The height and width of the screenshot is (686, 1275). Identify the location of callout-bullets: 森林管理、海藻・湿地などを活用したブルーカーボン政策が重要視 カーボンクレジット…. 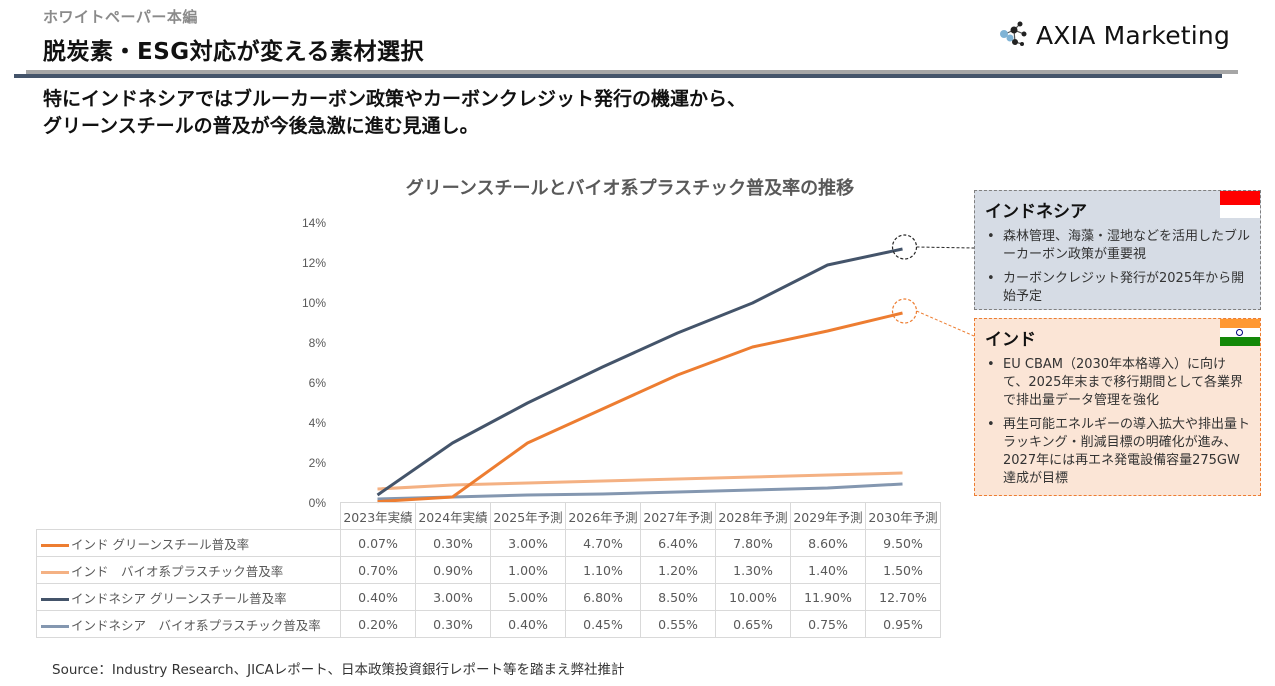
(1117, 267).